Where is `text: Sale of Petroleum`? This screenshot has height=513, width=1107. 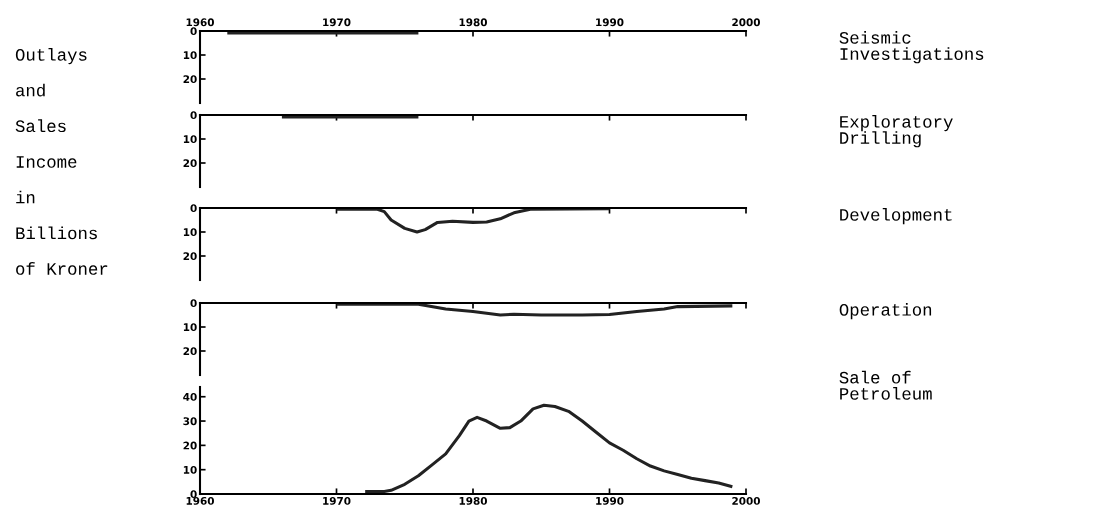
text: Sale of Petroleum is located at coordinates (885, 385).